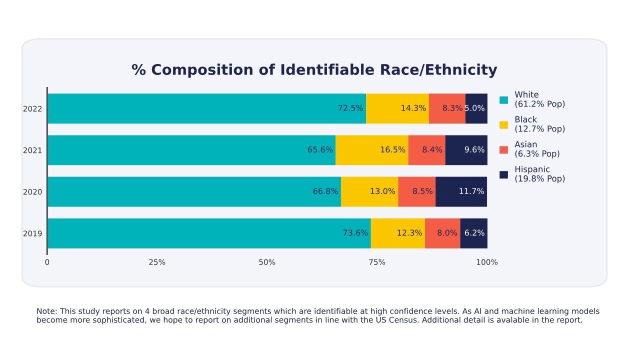 The height and width of the screenshot is (354, 629). I want to click on chart-title: % Composition of Identifiable Race/Ethnicity, so click(315, 71).